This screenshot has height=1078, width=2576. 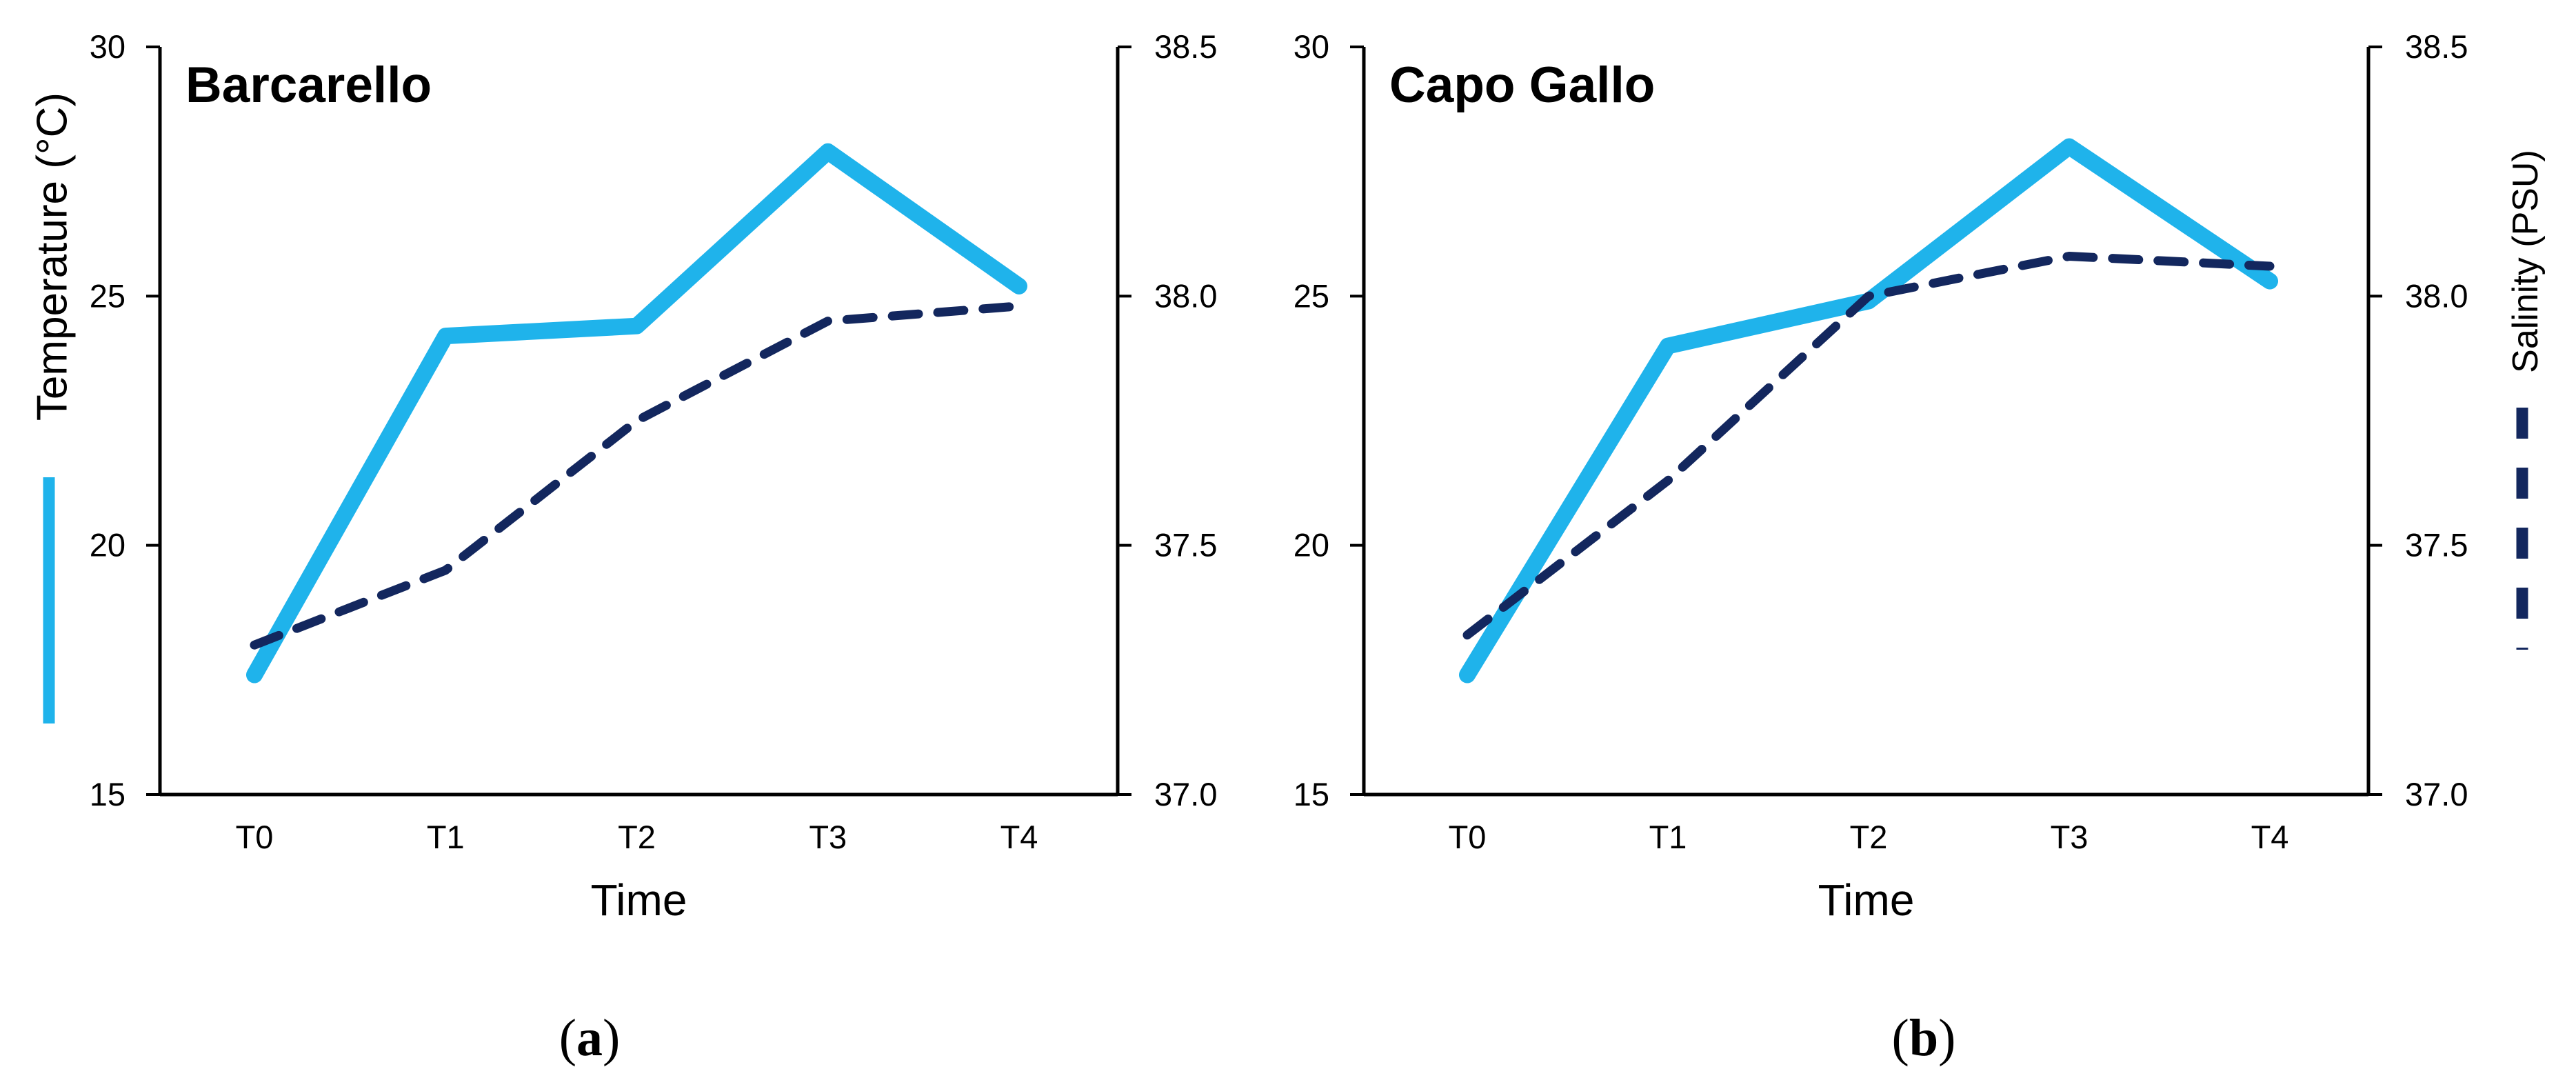 What do you see at coordinates (107, 545) in the screenshot?
I see `panel-a-left-tick-2: 20` at bounding box center [107, 545].